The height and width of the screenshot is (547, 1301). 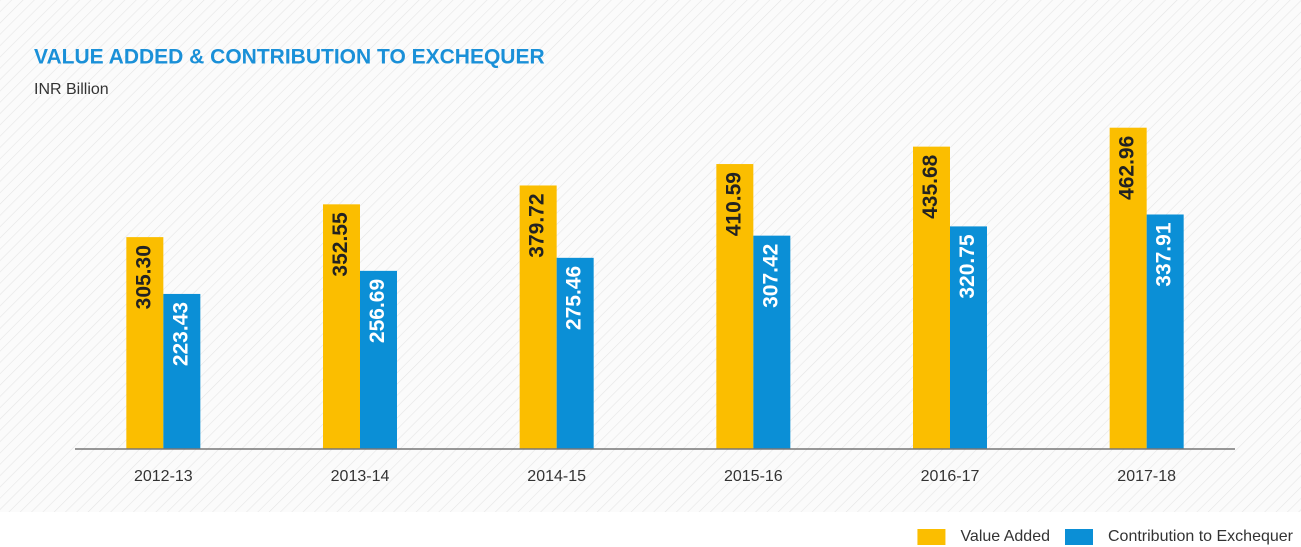 What do you see at coordinates (180, 334) in the screenshot?
I see `value-label: 223.43` at bounding box center [180, 334].